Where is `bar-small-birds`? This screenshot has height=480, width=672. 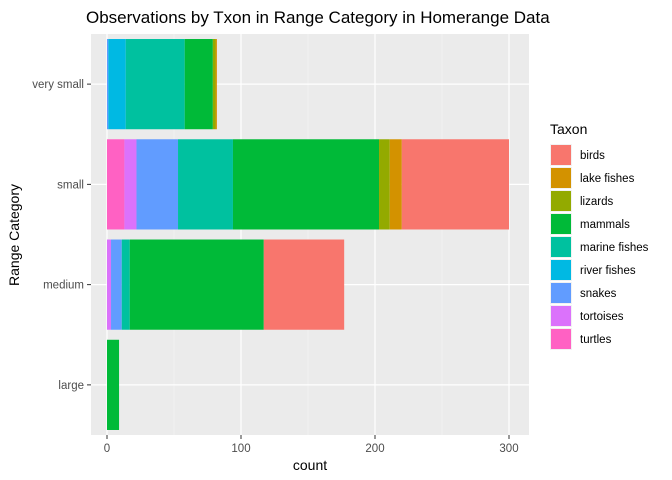 bar-small-birds is located at coordinates (455, 184).